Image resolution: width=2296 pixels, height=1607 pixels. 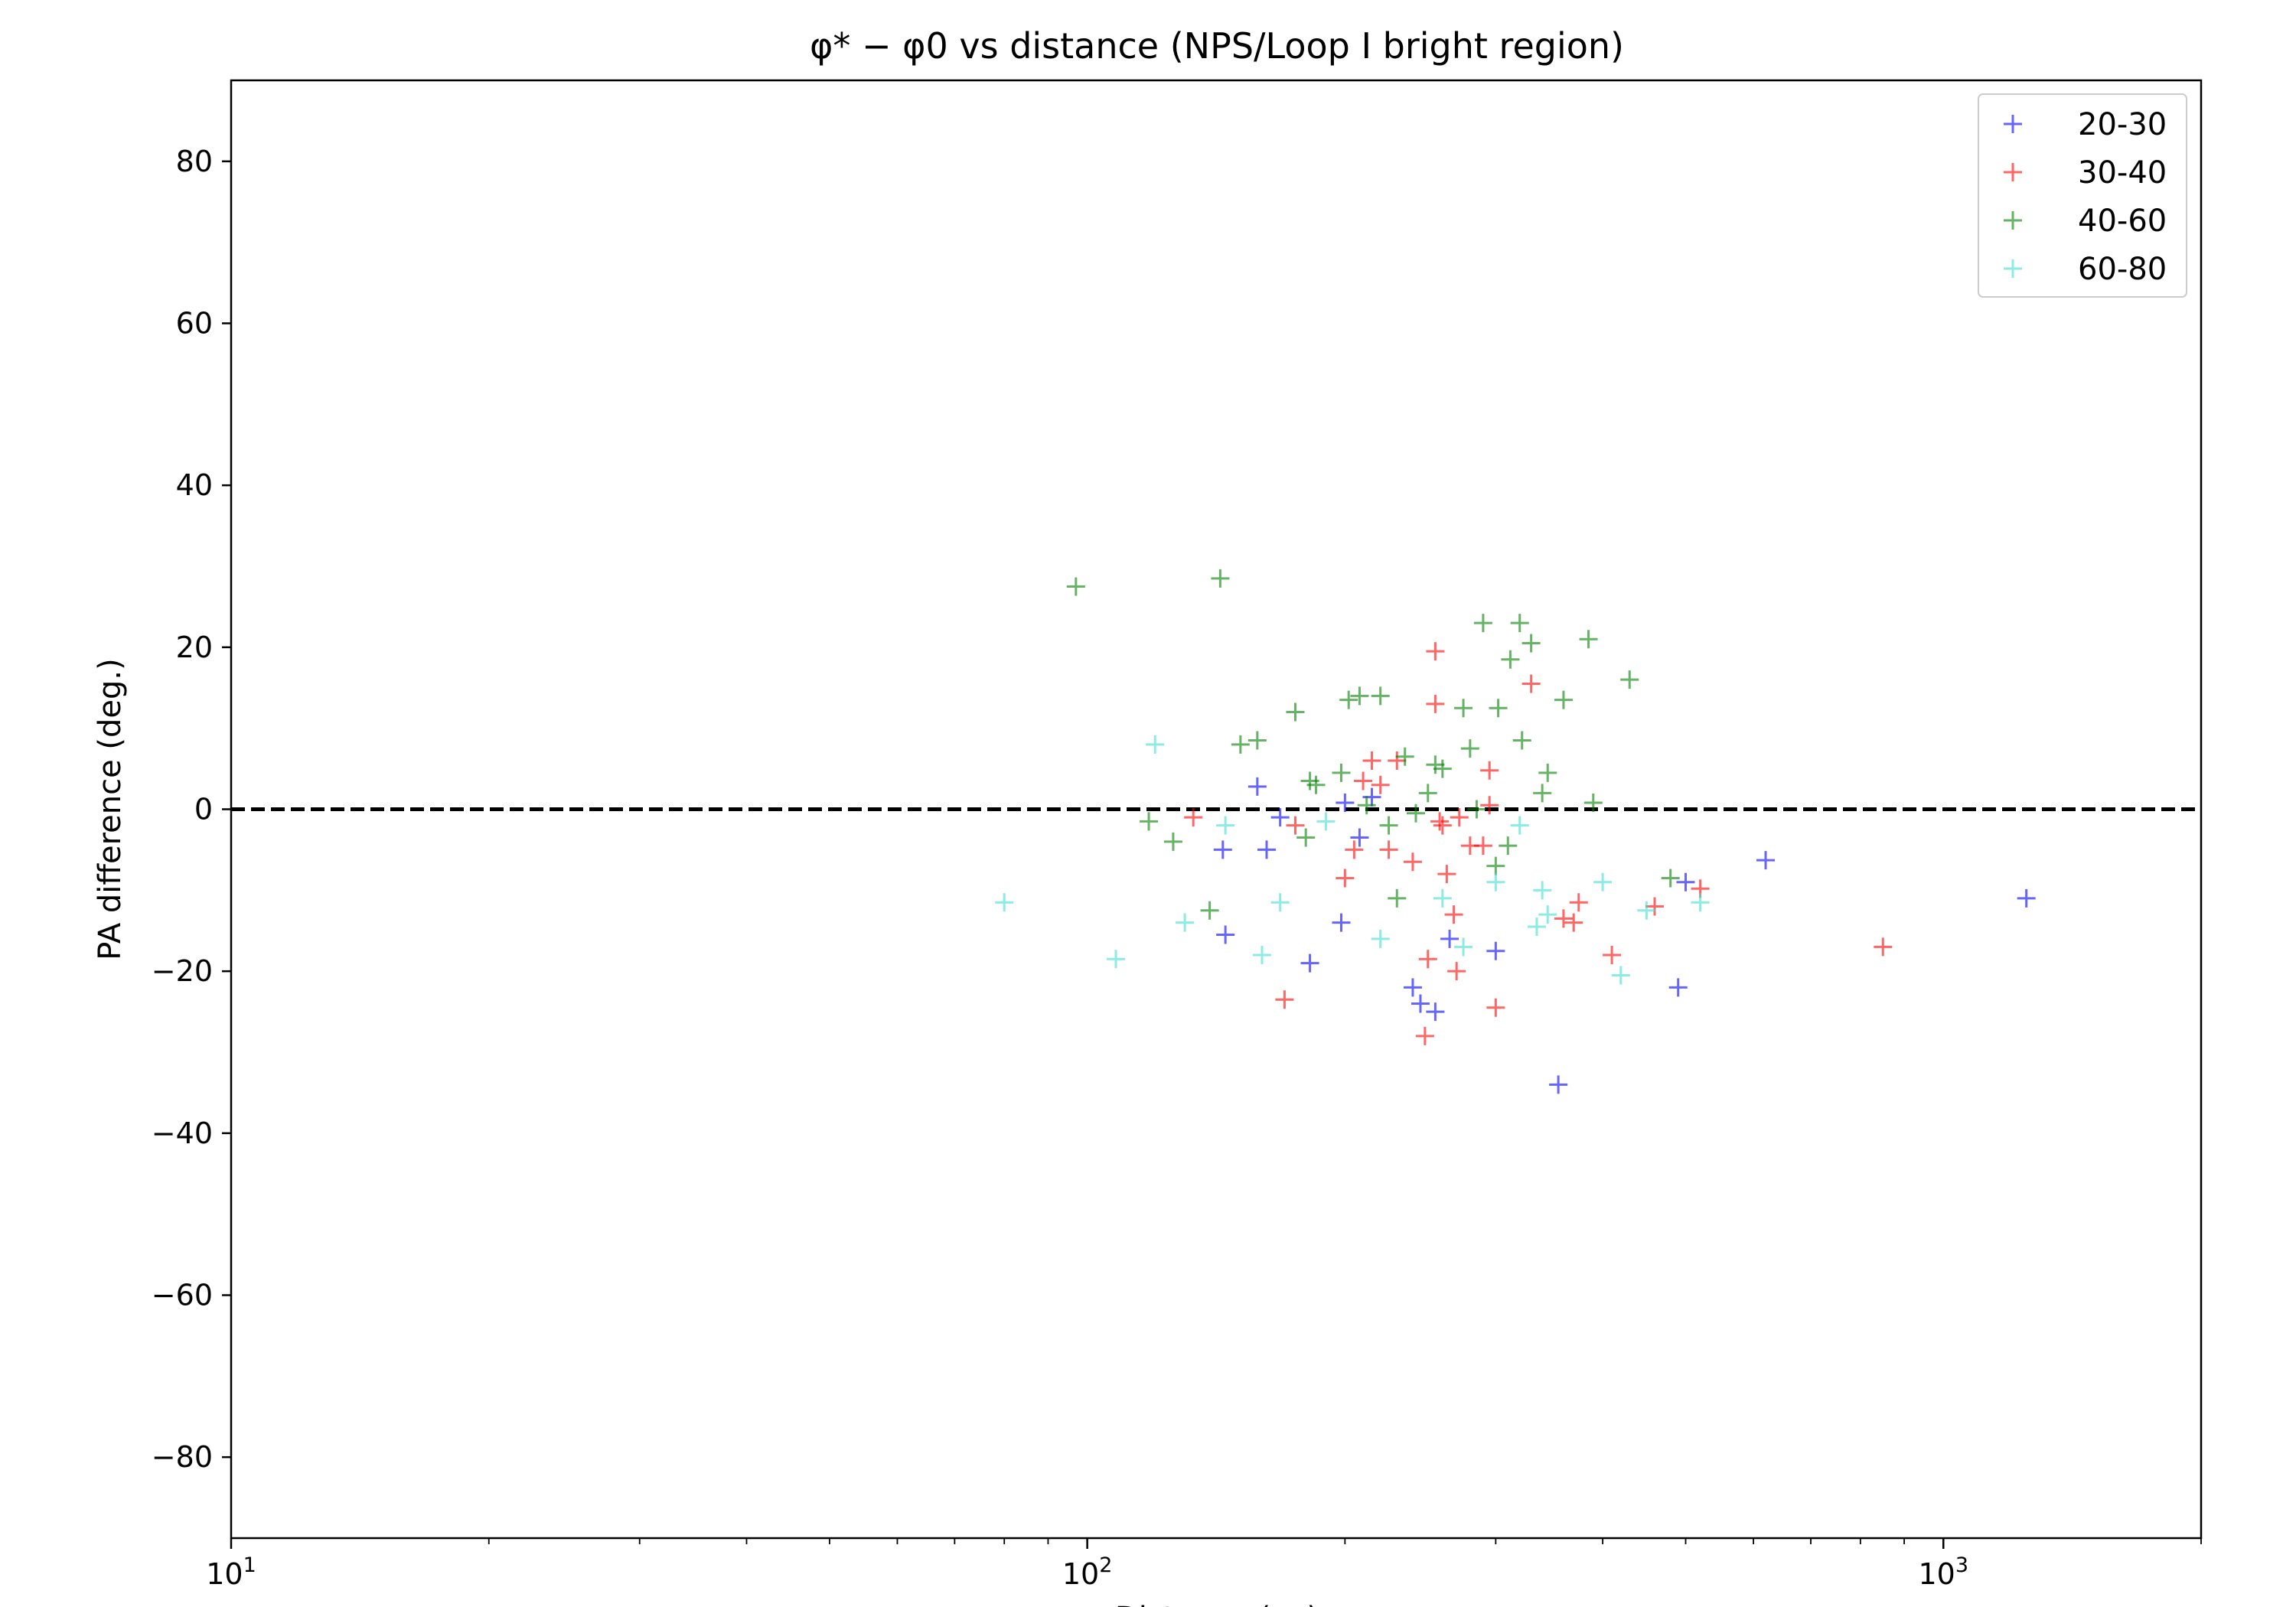 What do you see at coordinates (1943, 1572) in the screenshot?
I see `x-tick-label: 10³` at bounding box center [1943, 1572].